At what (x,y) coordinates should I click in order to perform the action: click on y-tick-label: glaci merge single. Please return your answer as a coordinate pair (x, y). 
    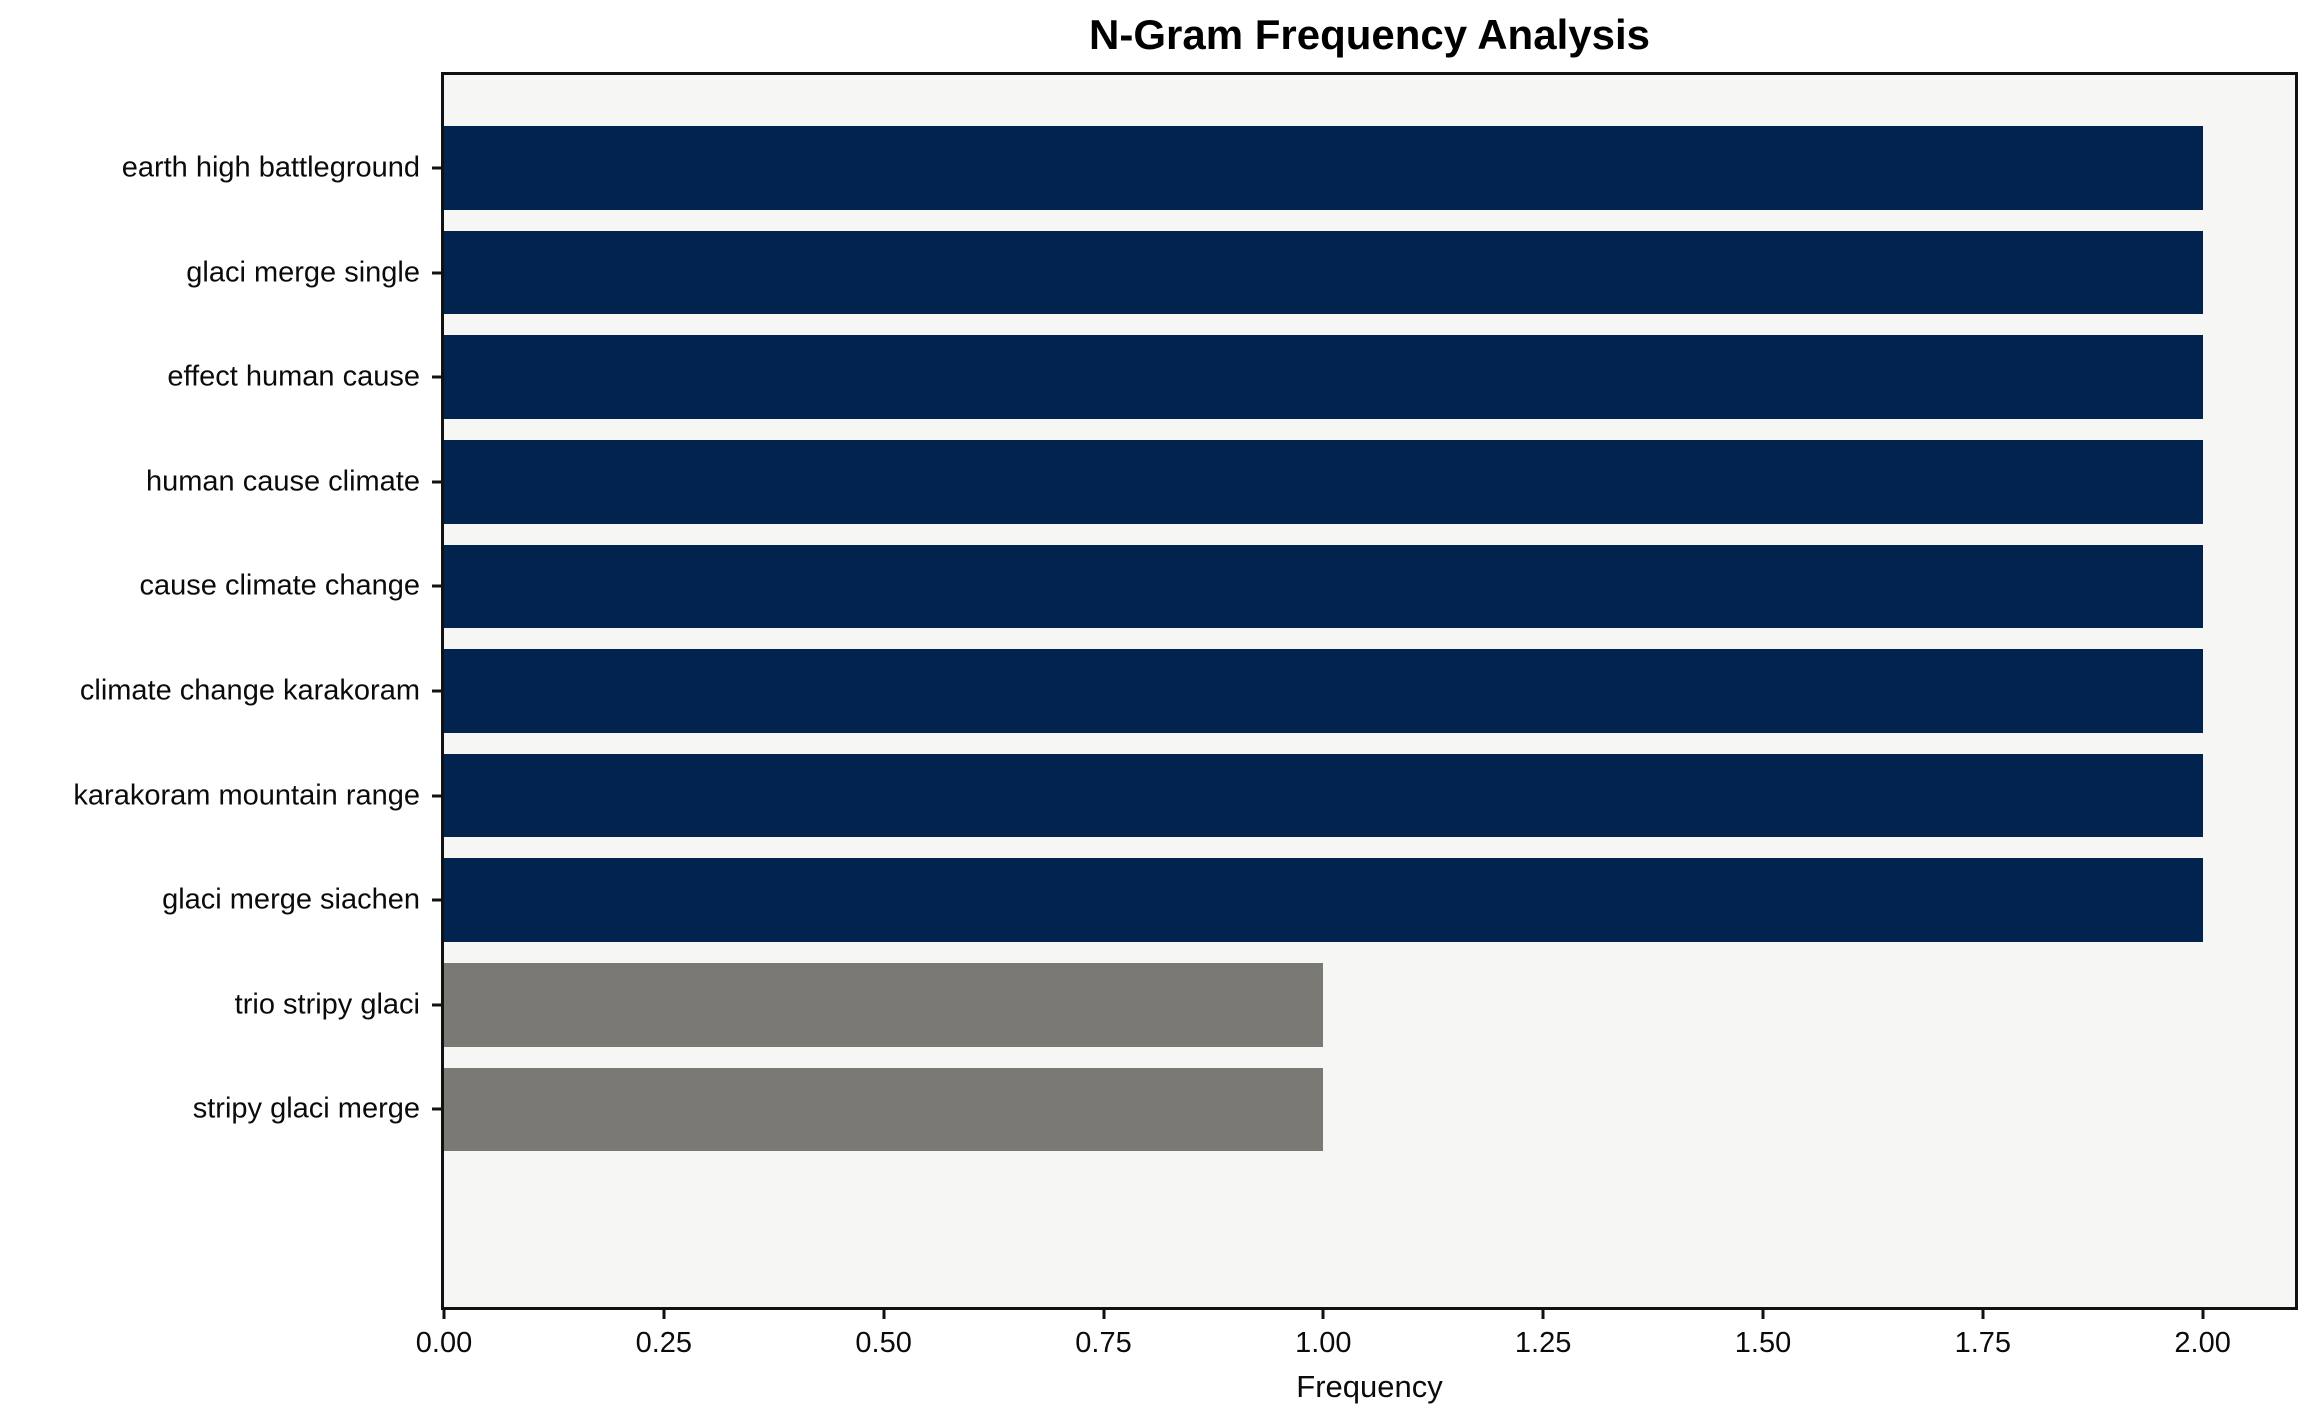
    Looking at the image, I should click on (303, 272).